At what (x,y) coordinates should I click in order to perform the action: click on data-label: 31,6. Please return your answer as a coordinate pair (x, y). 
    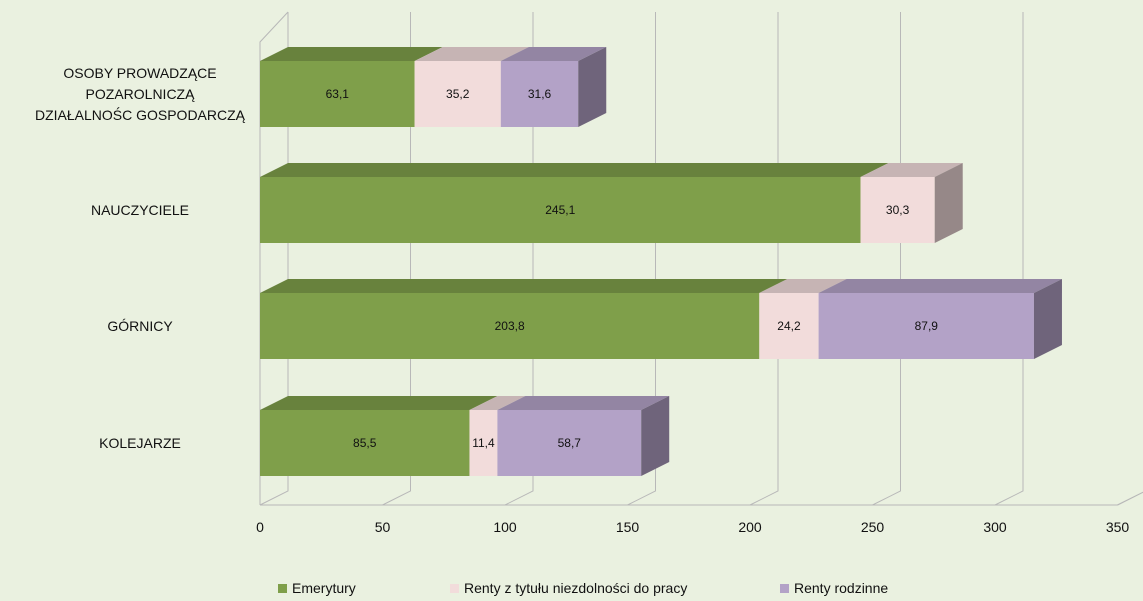
    Looking at the image, I should click on (540, 94).